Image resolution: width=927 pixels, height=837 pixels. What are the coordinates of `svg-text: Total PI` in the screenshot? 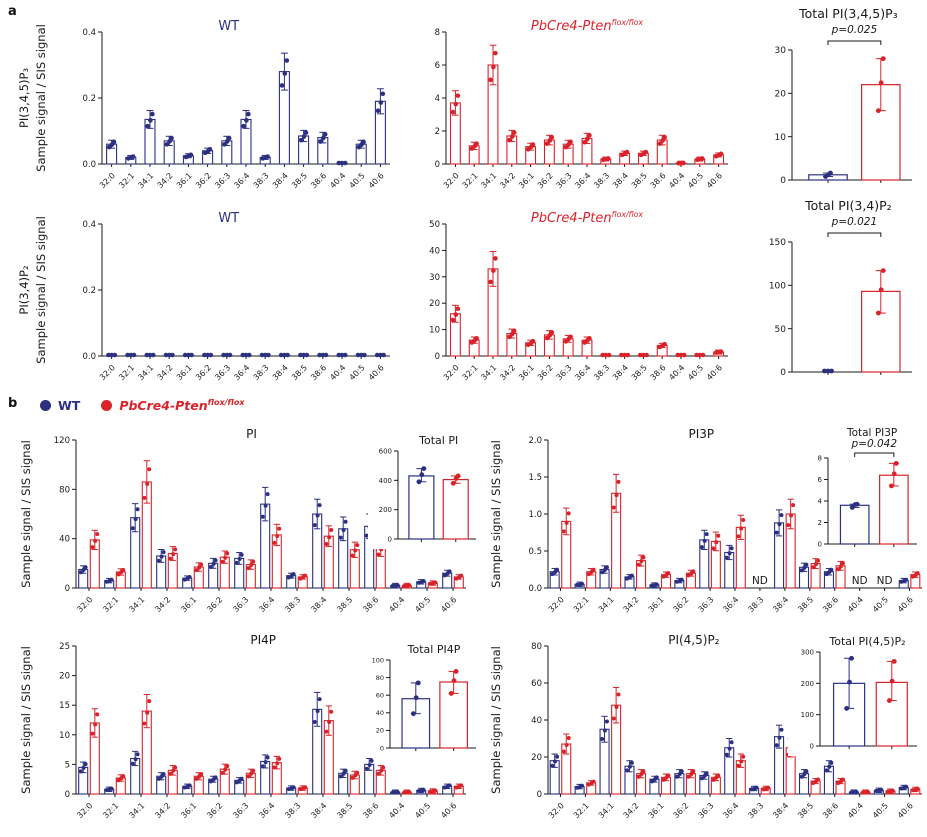 It's located at (438, 440).